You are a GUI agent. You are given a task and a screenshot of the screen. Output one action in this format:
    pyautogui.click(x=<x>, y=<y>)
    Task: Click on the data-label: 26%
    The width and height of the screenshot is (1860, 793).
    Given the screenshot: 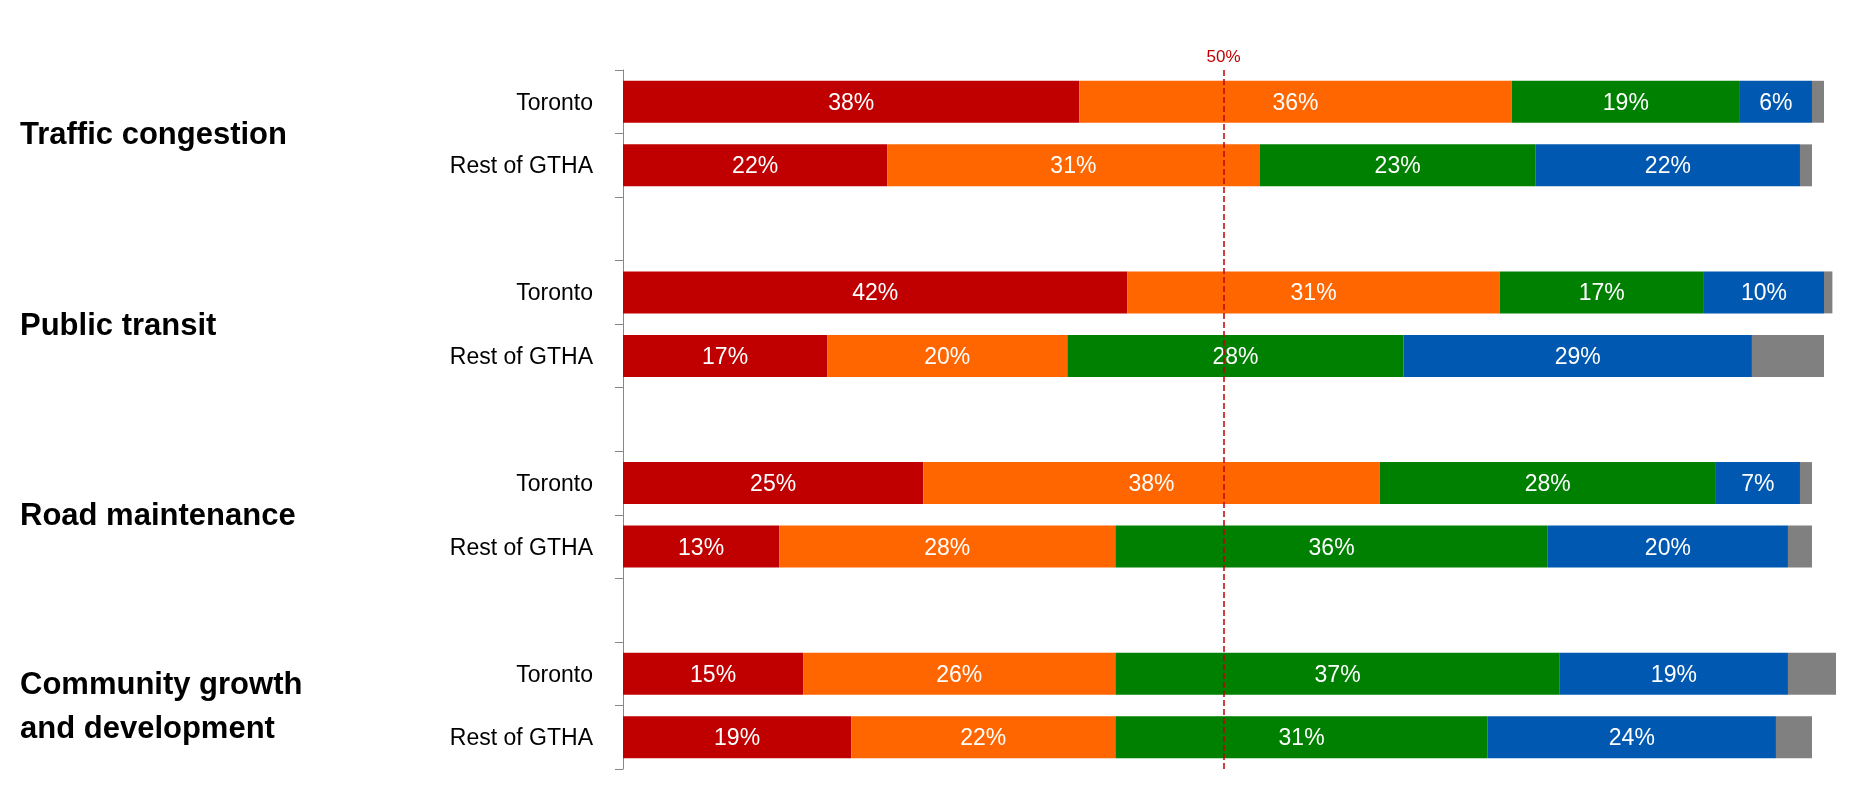 What is the action you would take?
    pyautogui.click(x=959, y=673)
    